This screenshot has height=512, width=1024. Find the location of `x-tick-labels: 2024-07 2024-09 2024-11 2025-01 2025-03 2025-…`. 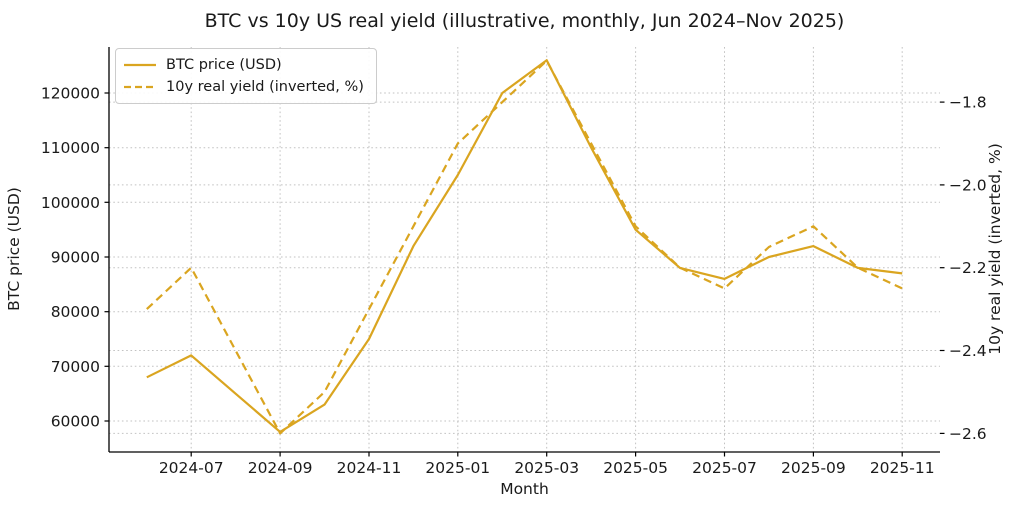

x-tick-labels: 2024-07 2024-09 2024-11 2025-01 2025-03 2025-… is located at coordinates (547, 464).